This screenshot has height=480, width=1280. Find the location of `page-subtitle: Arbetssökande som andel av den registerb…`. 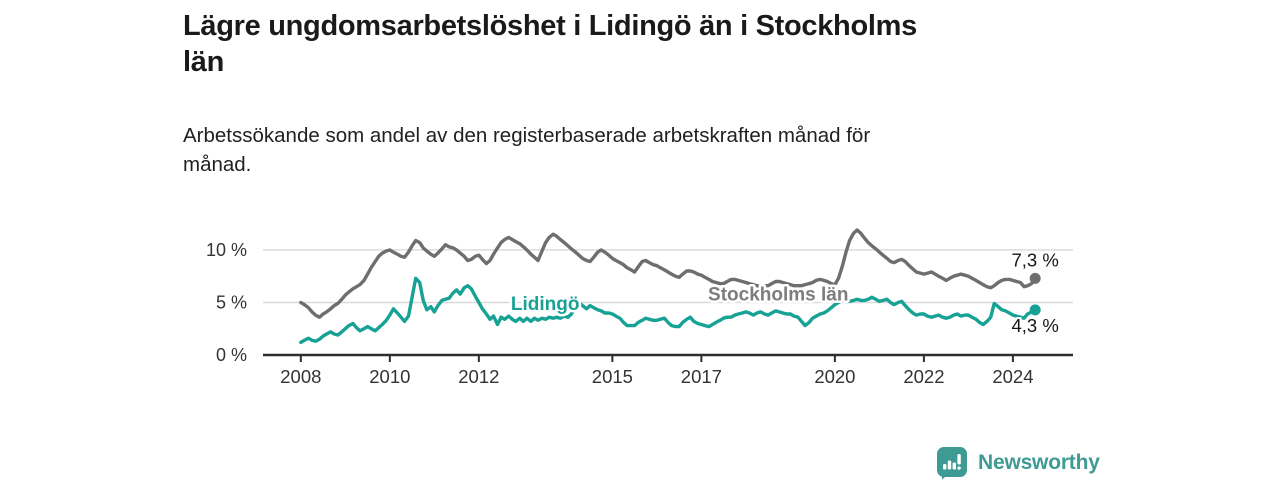

page-subtitle: Arbetssökande som andel av den registerb… is located at coordinates (633, 150).